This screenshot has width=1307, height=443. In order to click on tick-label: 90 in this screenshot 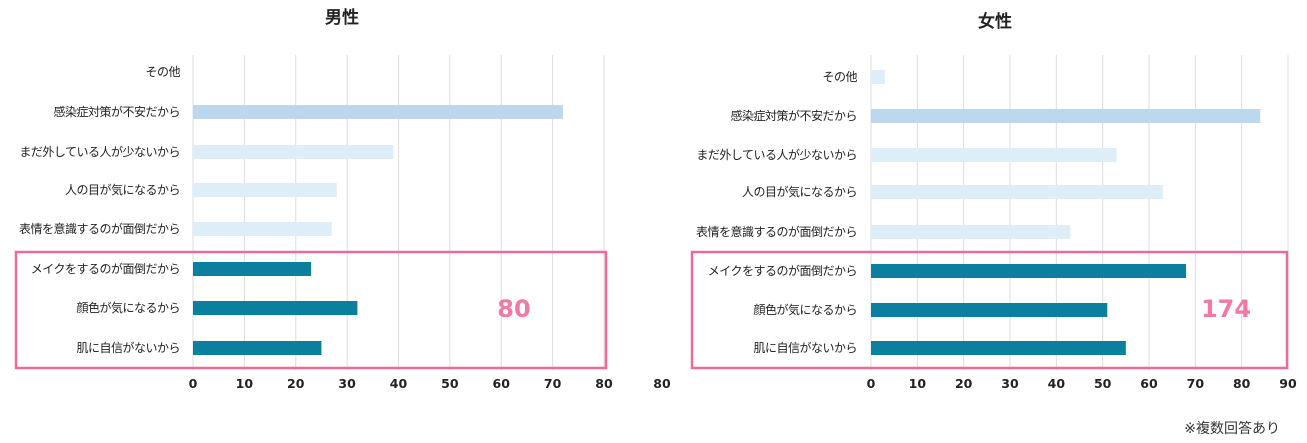, I will do `click(1288, 383)`.